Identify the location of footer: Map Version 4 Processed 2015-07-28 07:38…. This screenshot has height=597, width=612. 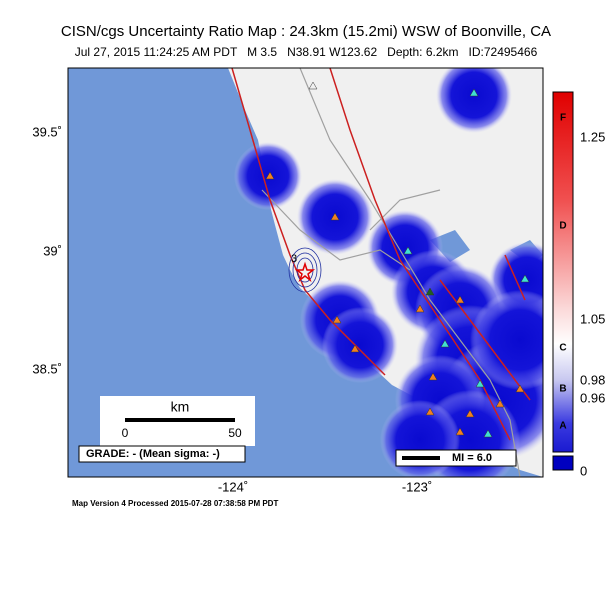
(175, 503).